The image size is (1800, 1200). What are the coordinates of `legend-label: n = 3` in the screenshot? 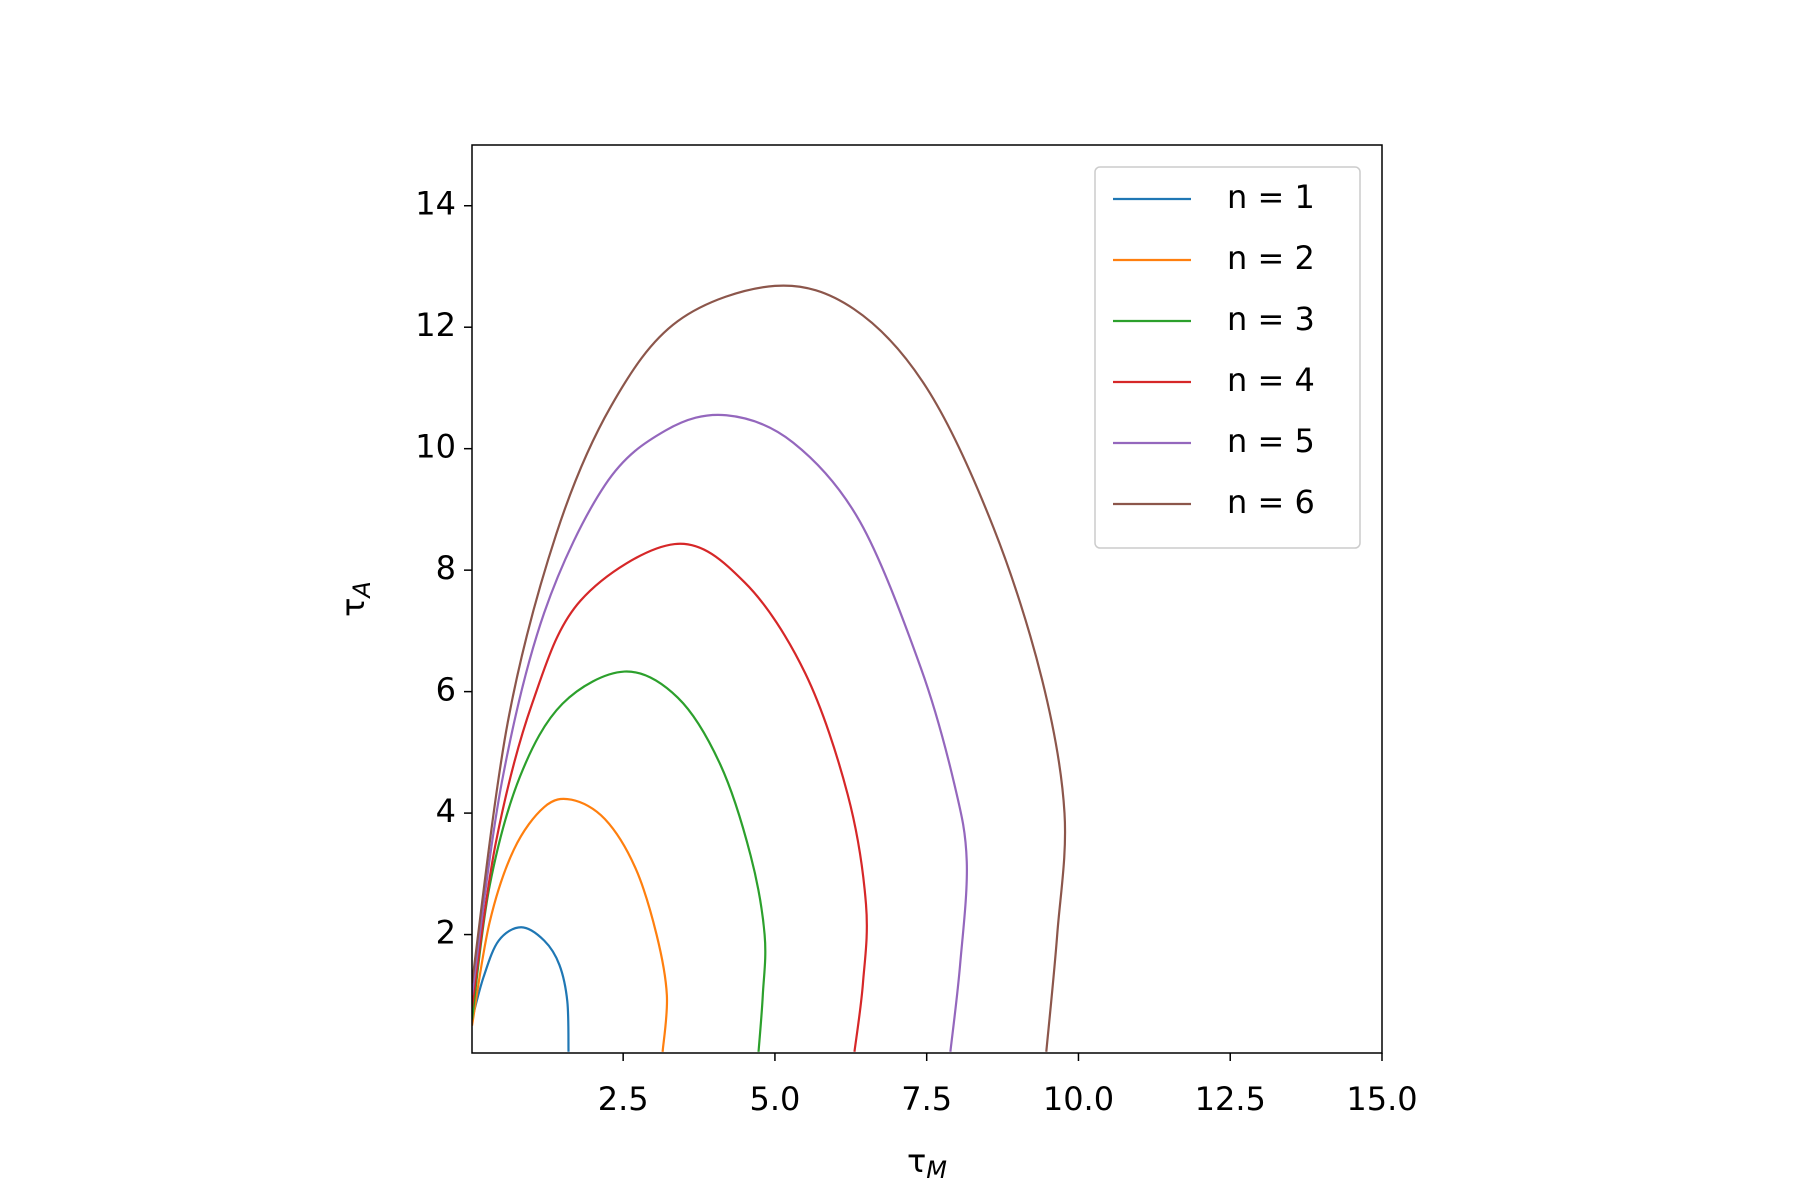 It's located at (1271, 319).